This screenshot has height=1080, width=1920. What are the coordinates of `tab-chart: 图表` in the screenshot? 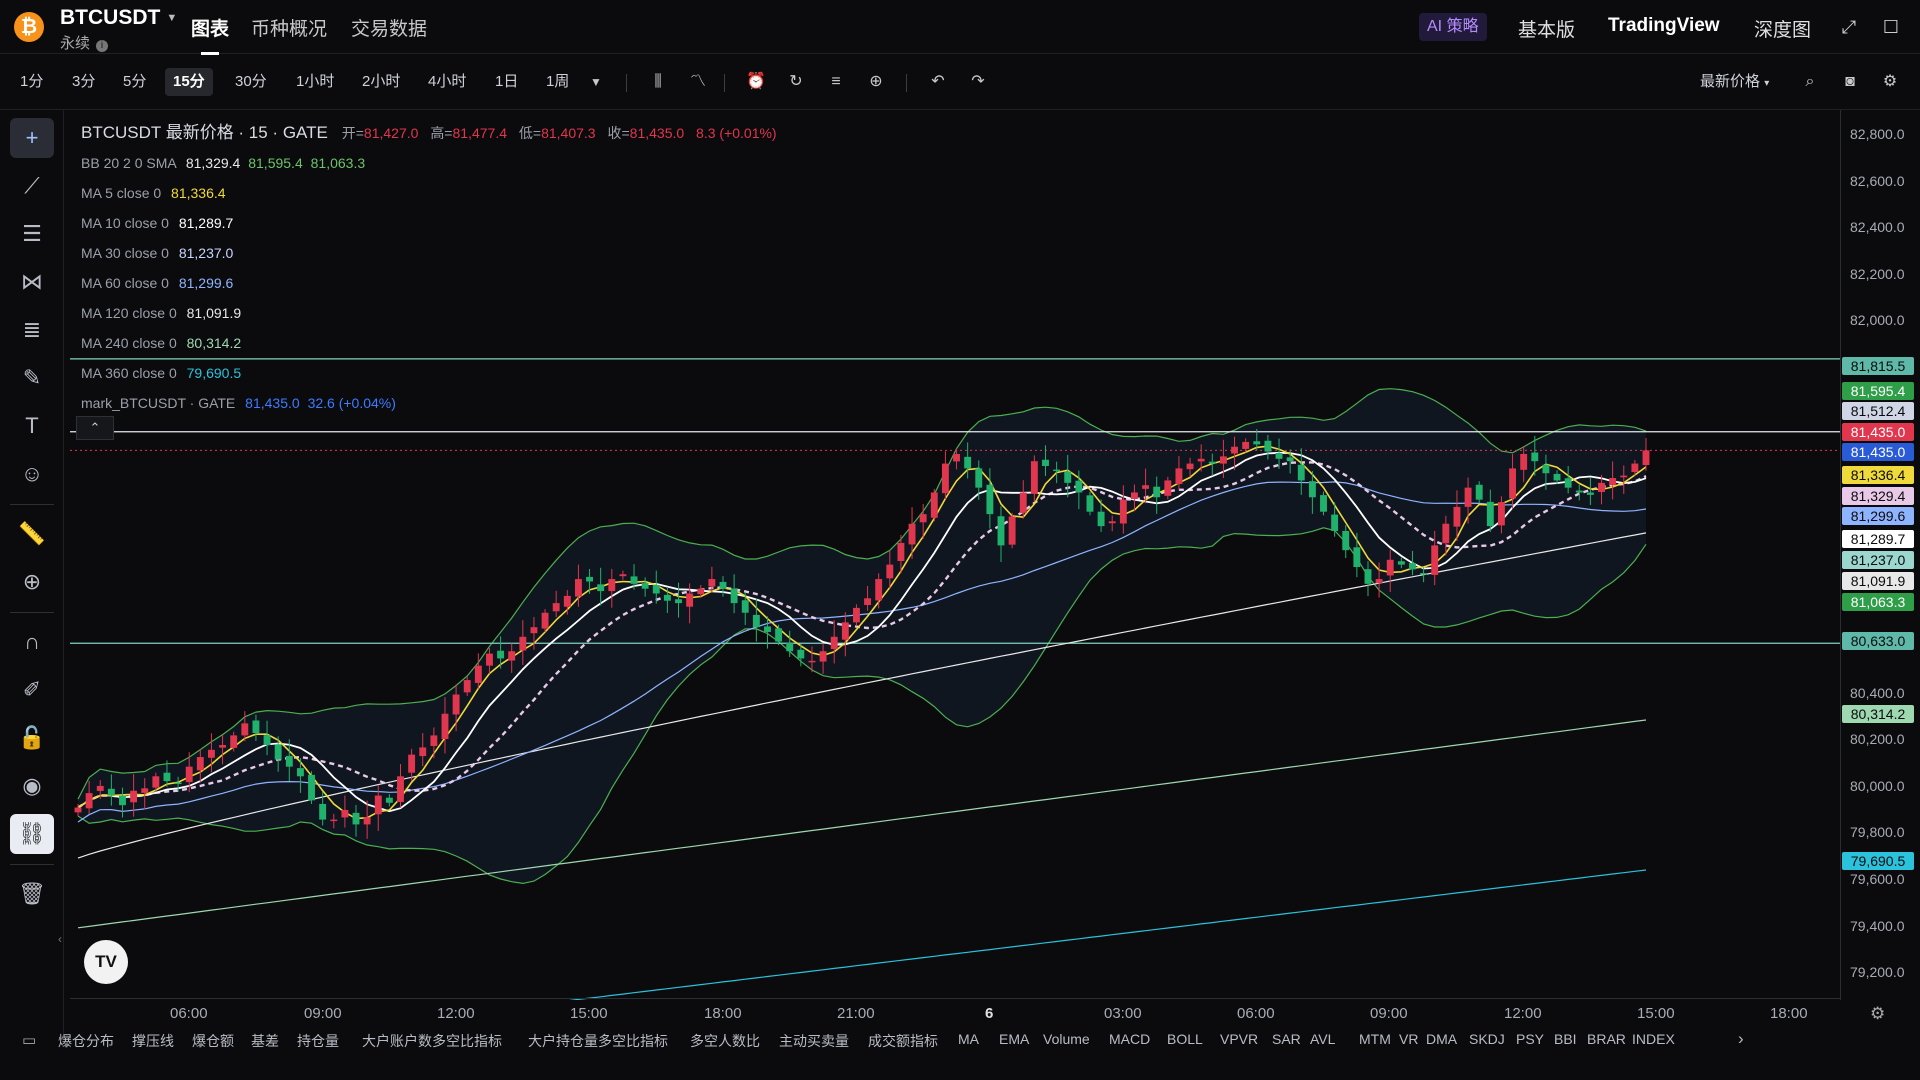 It's located at (210, 34).